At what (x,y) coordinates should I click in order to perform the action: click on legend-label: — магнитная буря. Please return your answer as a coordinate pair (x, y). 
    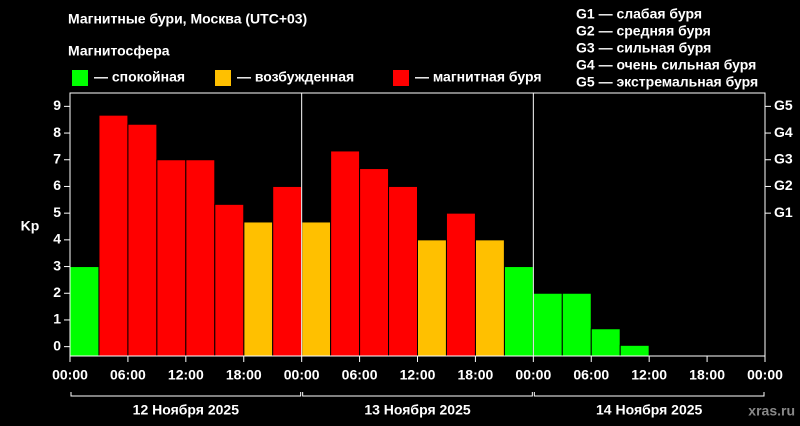
    Looking at the image, I should click on (478, 77).